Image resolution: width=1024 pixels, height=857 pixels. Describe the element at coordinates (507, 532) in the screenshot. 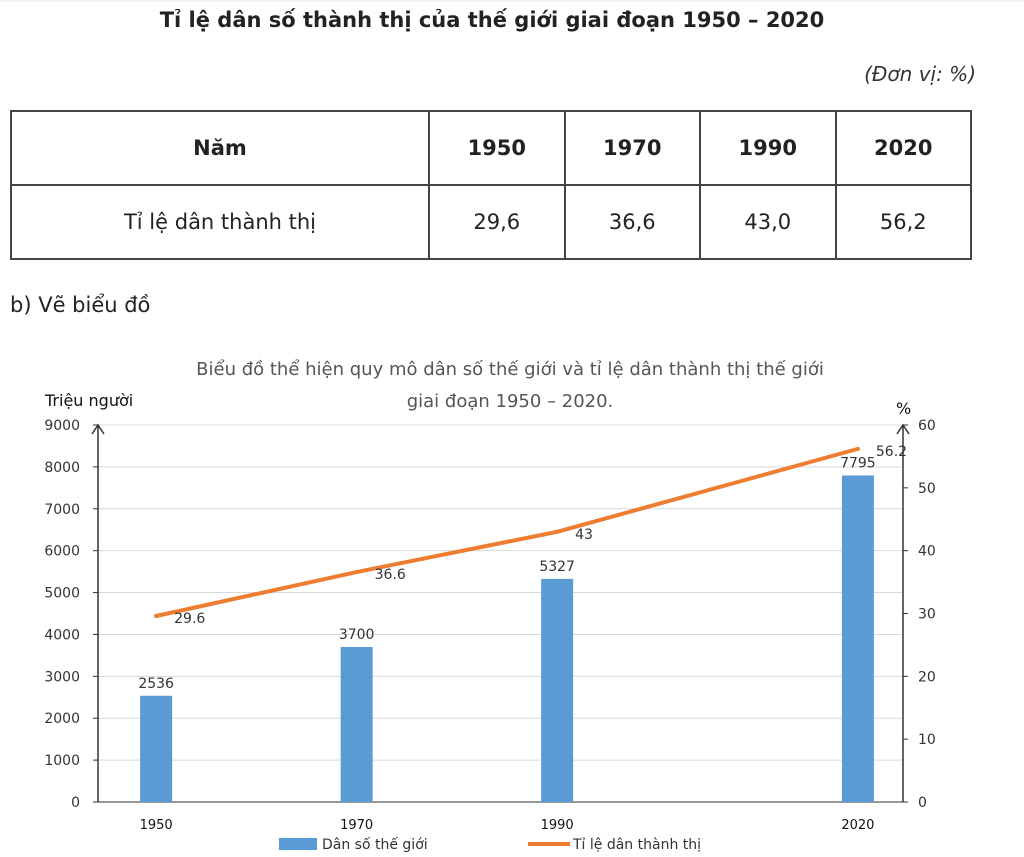

I see `line-series` at that location.